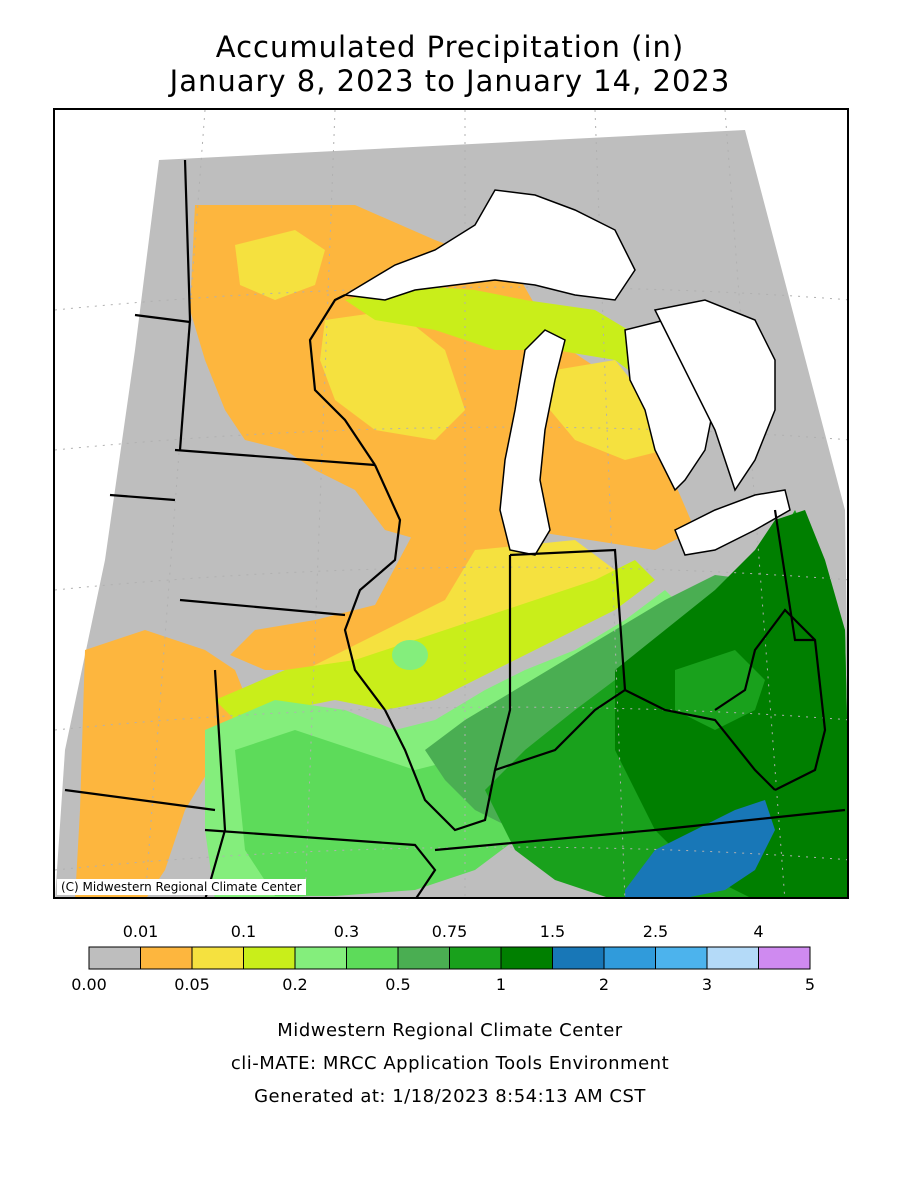  What do you see at coordinates (450, 47) in the screenshot?
I see `map-title: Accumulated Precipitation (in)` at bounding box center [450, 47].